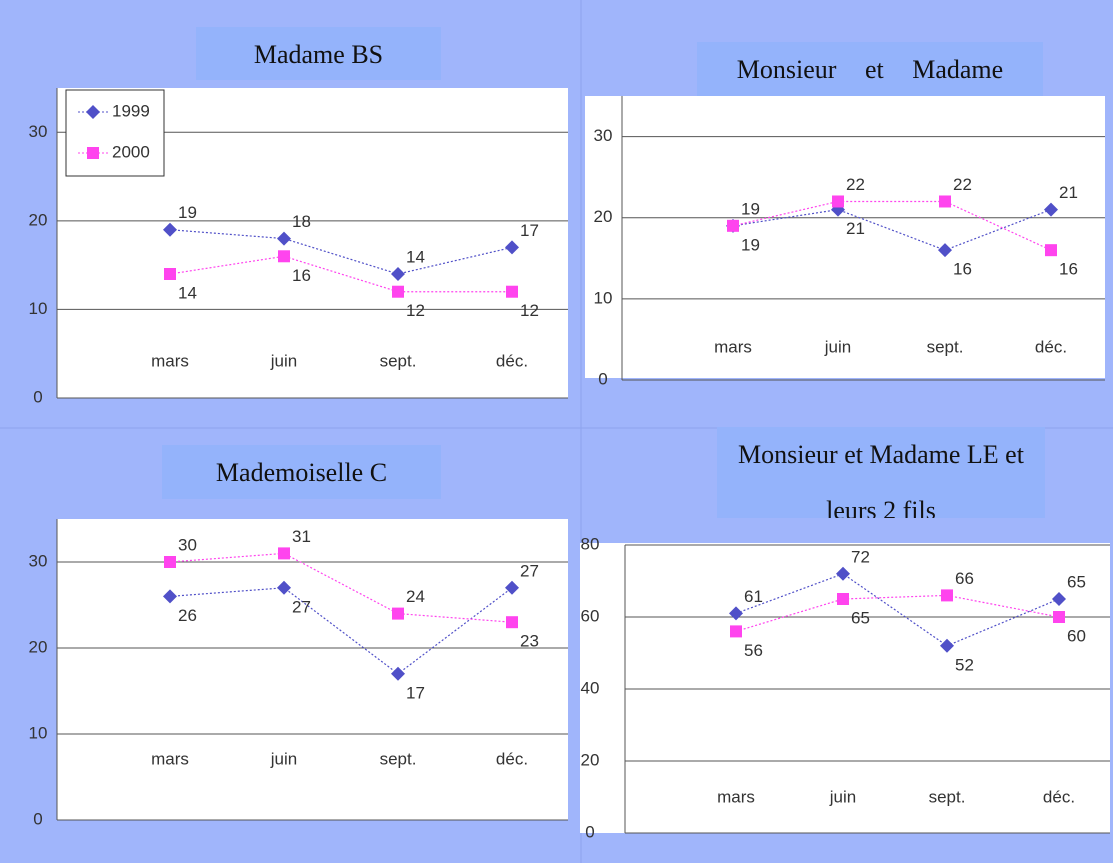  Describe the element at coordinates (870, 69) in the screenshot. I see `chart-title: Monsieur et Madame` at that location.